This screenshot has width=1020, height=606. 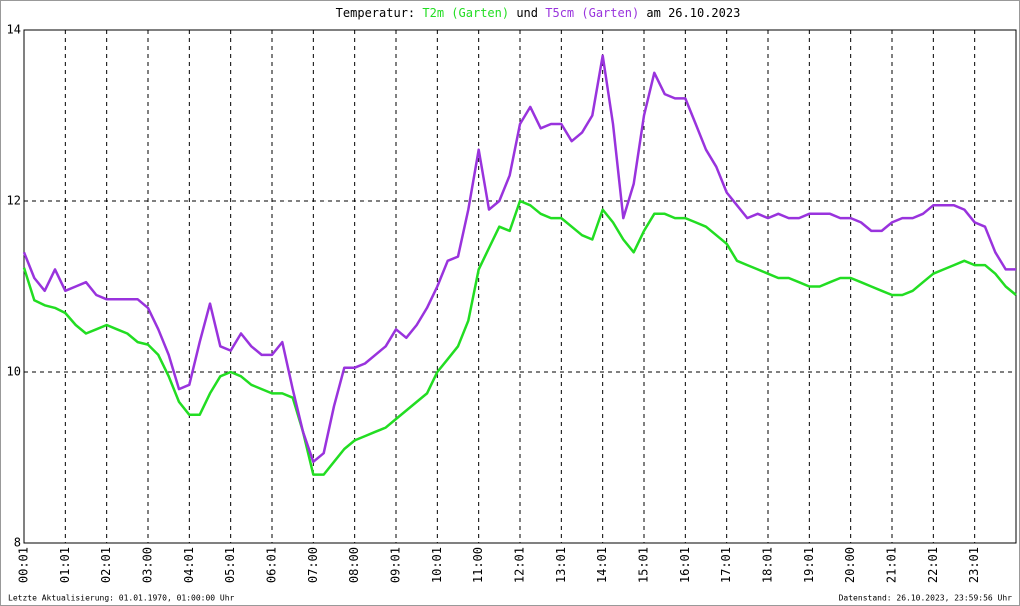 What do you see at coordinates (693, 13) in the screenshot?
I see `title-suffix: am 26.10.2023` at bounding box center [693, 13].